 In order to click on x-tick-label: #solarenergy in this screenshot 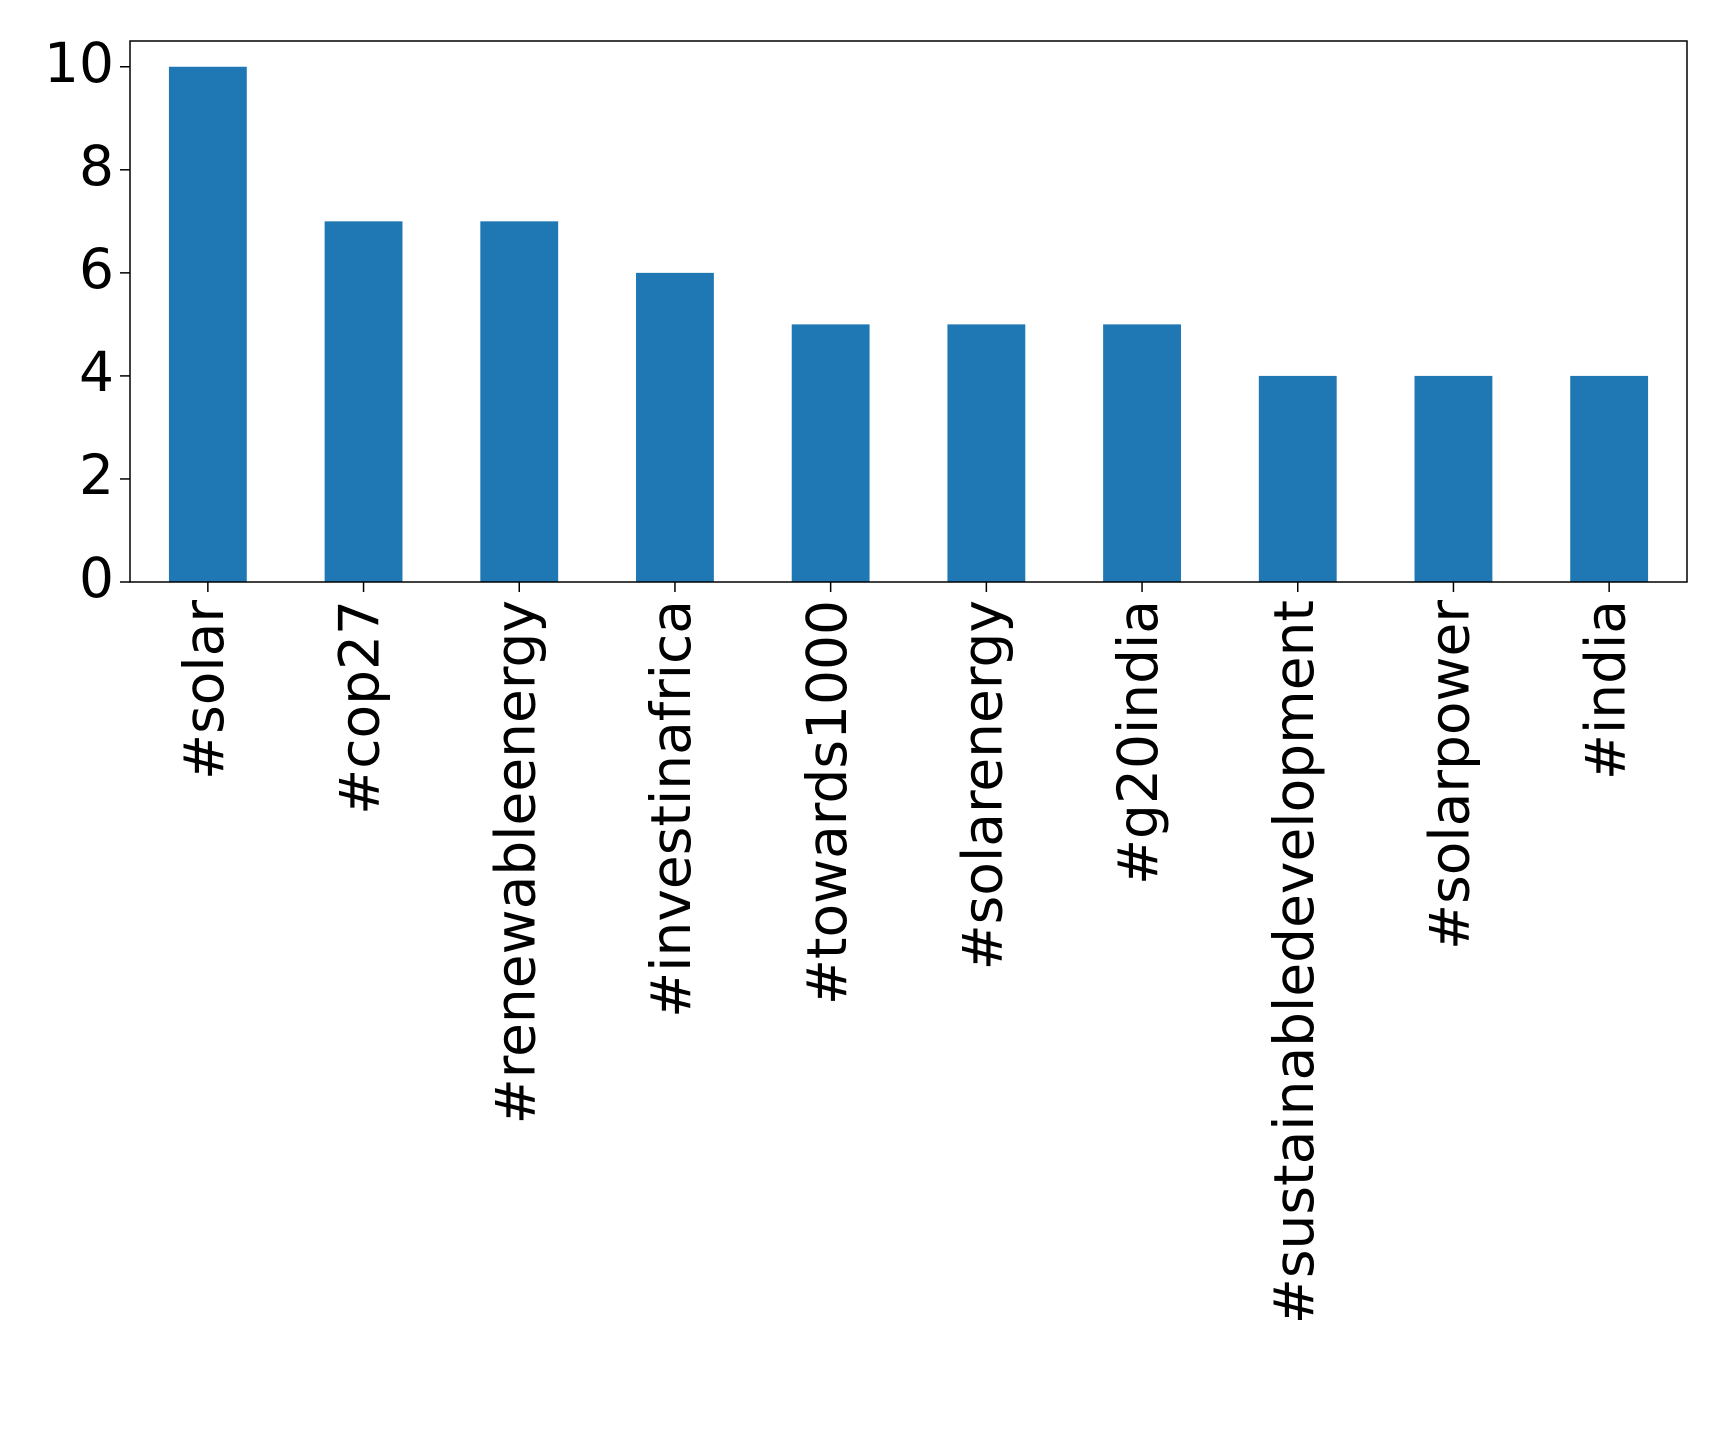, I will do `click(982, 785)`.